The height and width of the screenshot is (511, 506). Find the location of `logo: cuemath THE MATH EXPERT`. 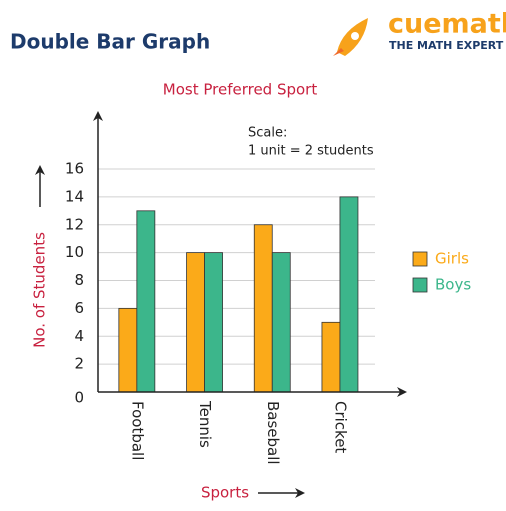

logo: cuemath THE MATH EXPERT is located at coordinates (419, 32).